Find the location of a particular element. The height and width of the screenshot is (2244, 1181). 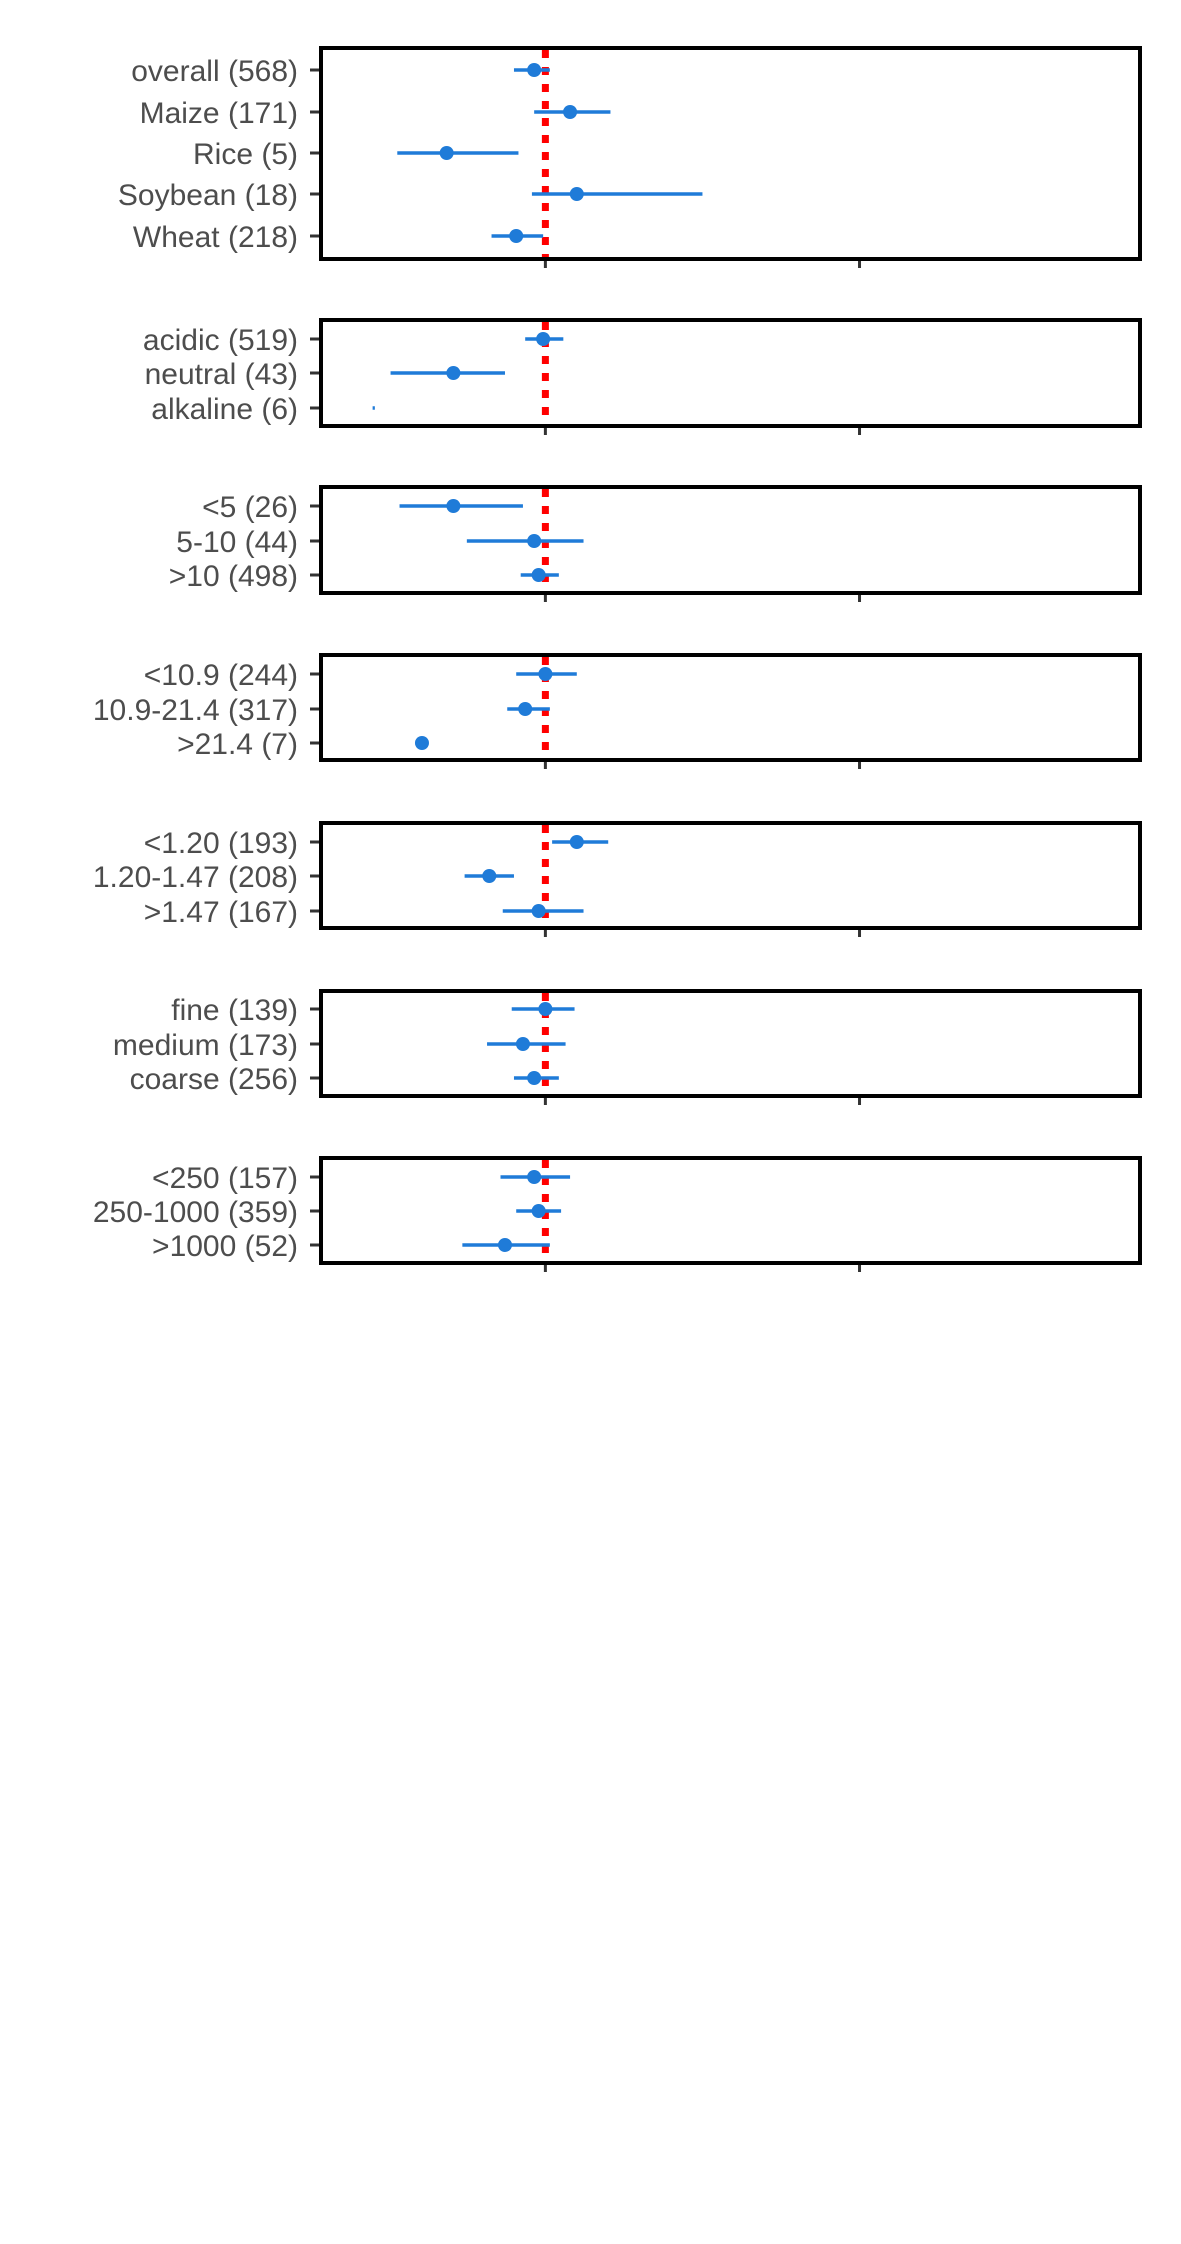

row-label: Wheat (218) is located at coordinates (215, 237).